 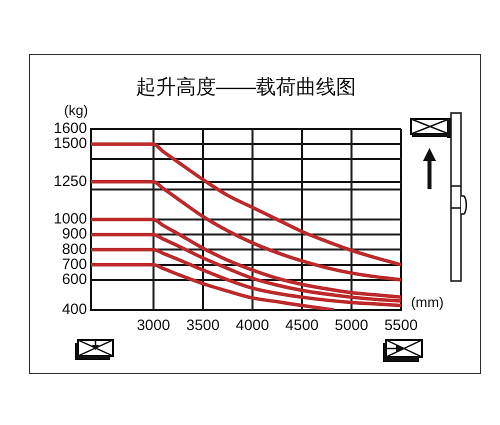 What do you see at coordinates (74, 249) in the screenshot?
I see `y-tick-label: 800` at bounding box center [74, 249].